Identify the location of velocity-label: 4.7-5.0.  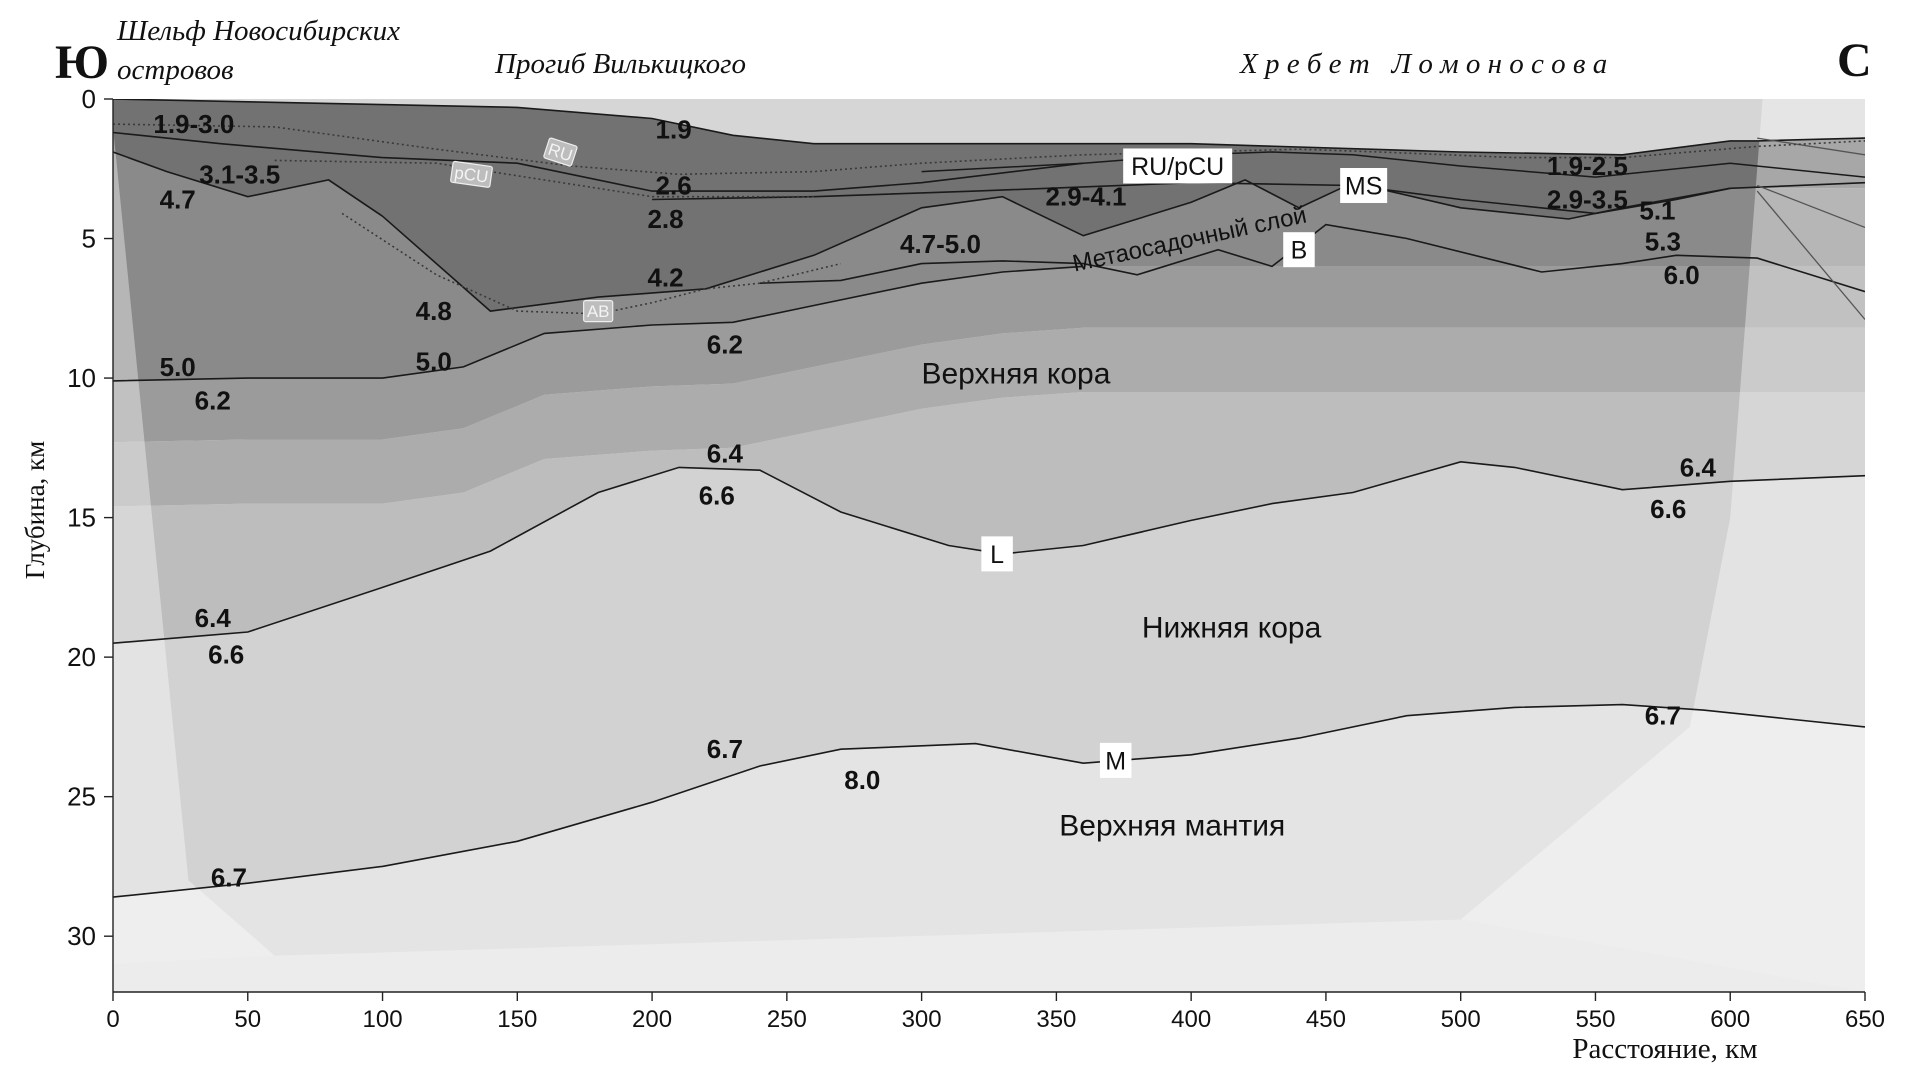
(940, 244).